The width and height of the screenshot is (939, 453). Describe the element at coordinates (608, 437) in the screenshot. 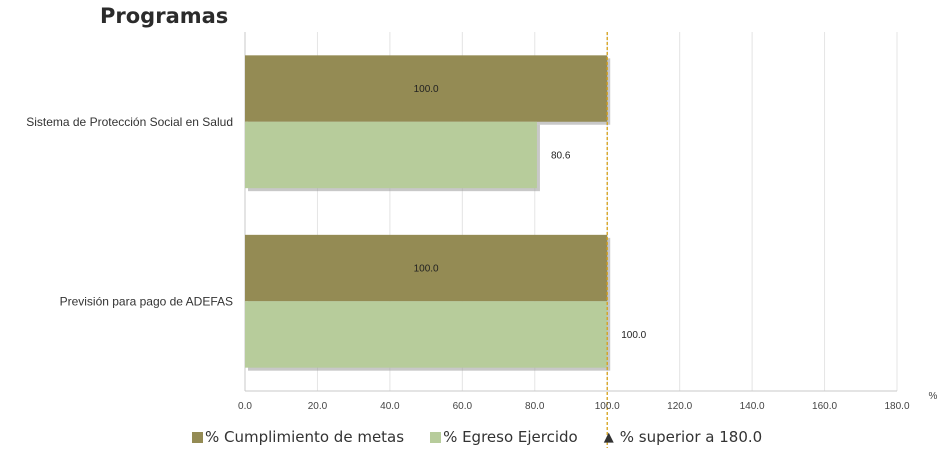

I see `triangle-up-icon: ▲` at that location.